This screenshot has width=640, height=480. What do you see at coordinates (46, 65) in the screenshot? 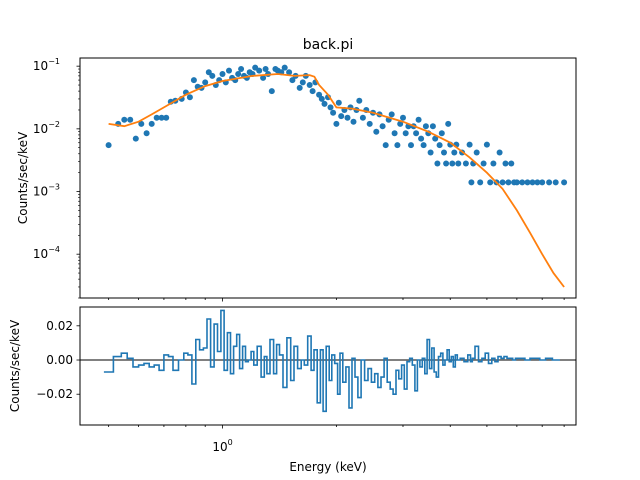
I see `y-tick-label: 10⁻¹` at bounding box center [46, 65].